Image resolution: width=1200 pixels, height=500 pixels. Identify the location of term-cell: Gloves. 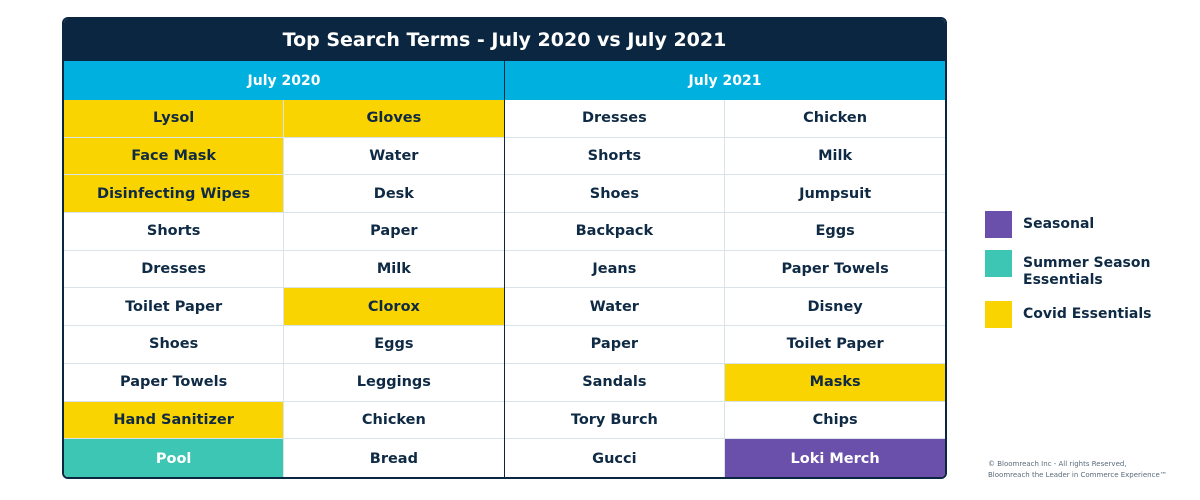
(394, 119).